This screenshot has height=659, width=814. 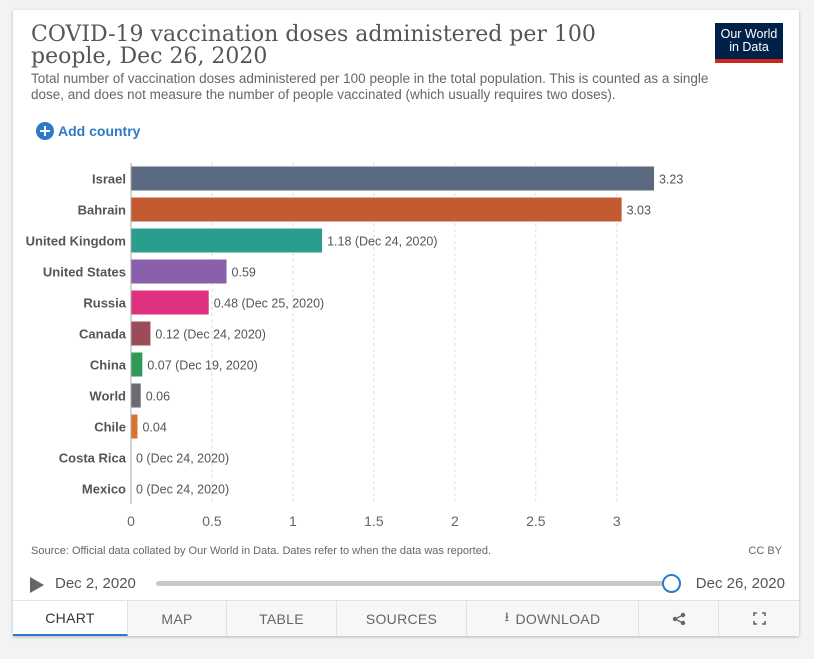 What do you see at coordinates (269, 304) in the screenshot?
I see `value-label: 0.48 (Dec 25, 2020)` at bounding box center [269, 304].